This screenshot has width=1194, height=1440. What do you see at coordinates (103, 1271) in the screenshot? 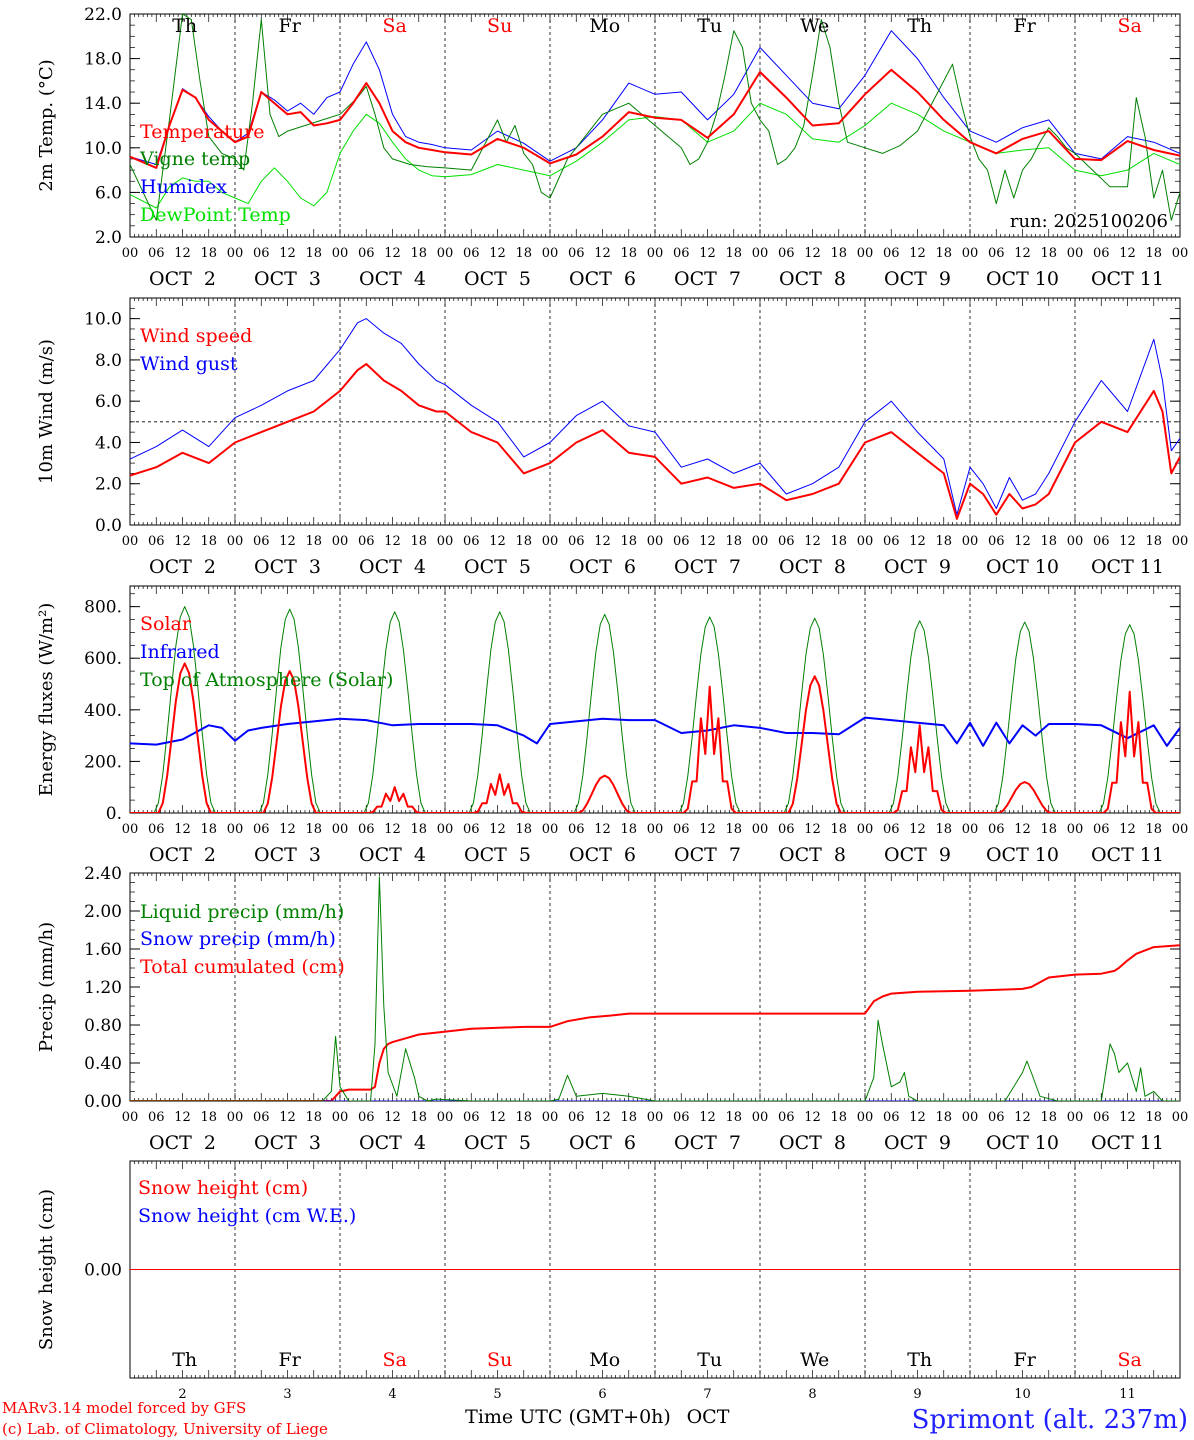
I see `y-tick-label: 0.00` at bounding box center [103, 1271].